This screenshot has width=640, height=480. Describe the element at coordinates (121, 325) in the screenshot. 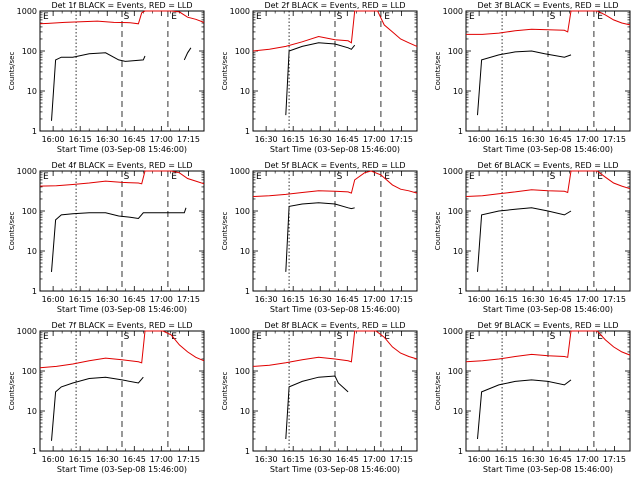

I see `panel-title: Det 7f BLACK = Events, RED = LLD` at that location.